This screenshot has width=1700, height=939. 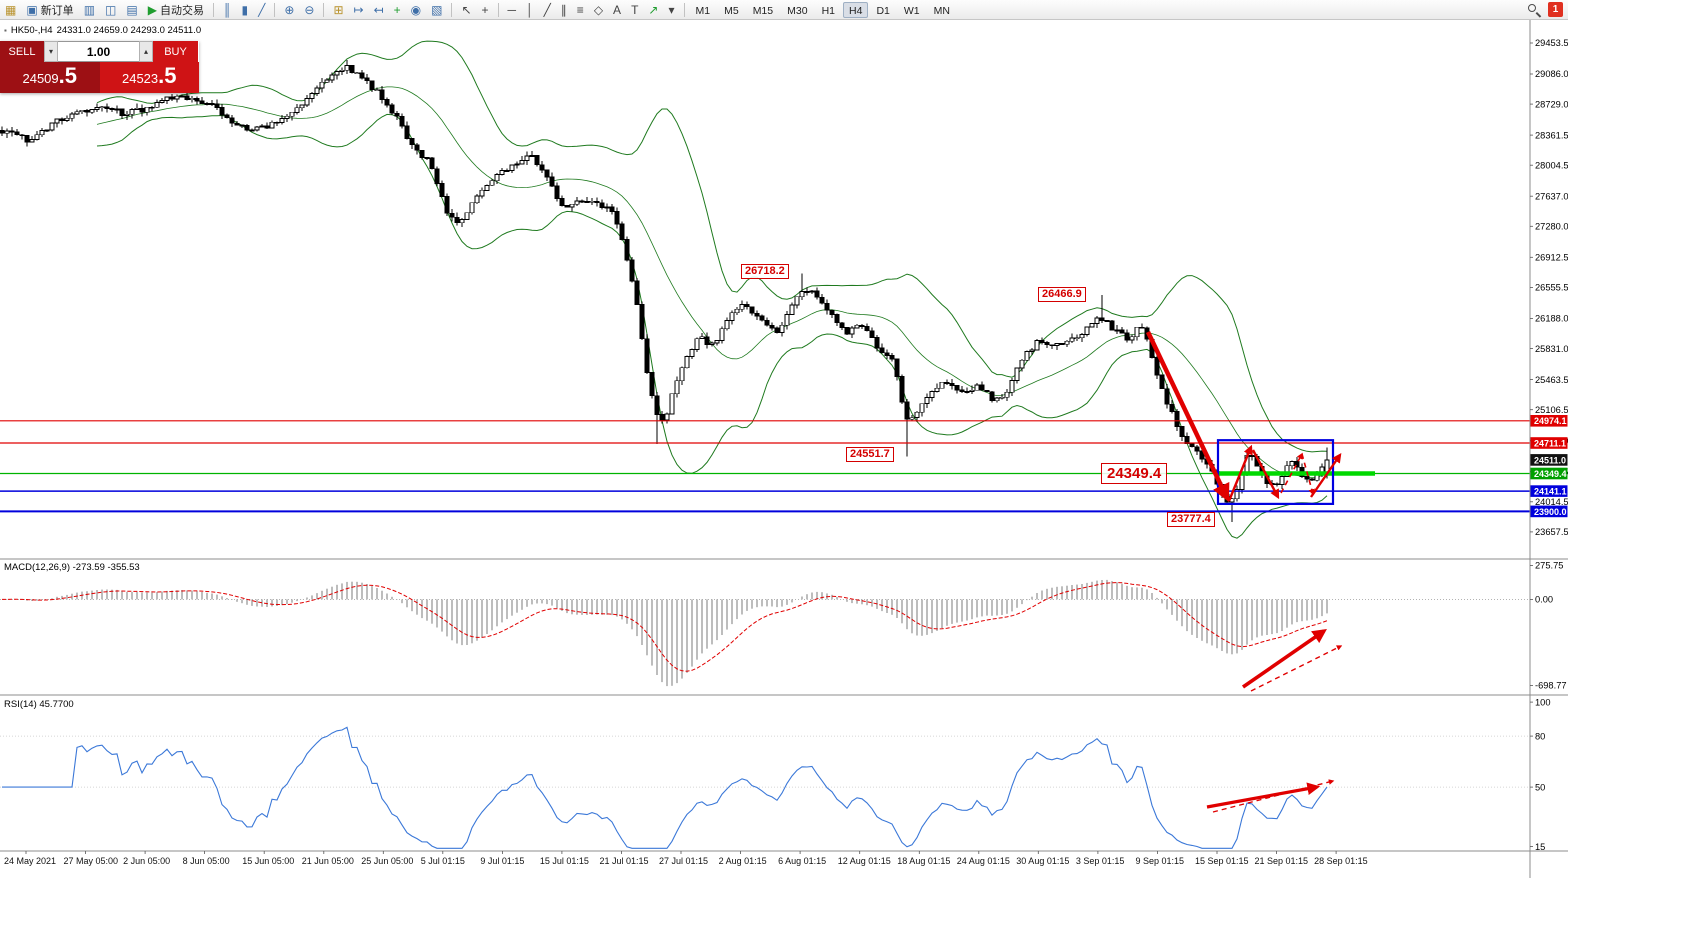 What do you see at coordinates (883, 10) in the screenshot?
I see `timeframe-d1: D1` at bounding box center [883, 10].